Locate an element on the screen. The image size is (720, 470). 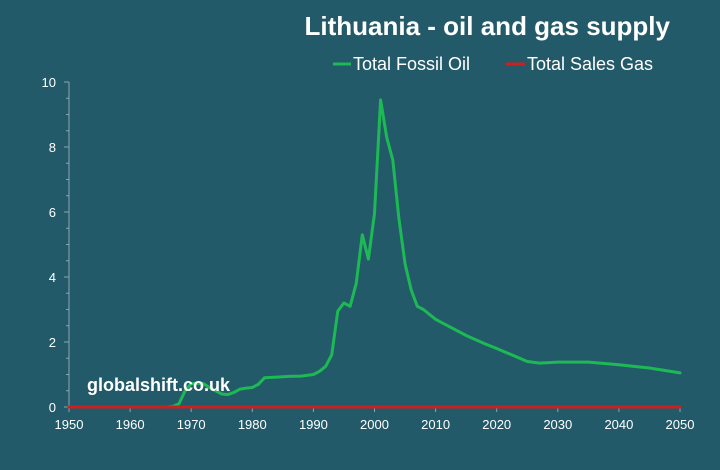
x-tick-label: 1970 is located at coordinates (191, 424).